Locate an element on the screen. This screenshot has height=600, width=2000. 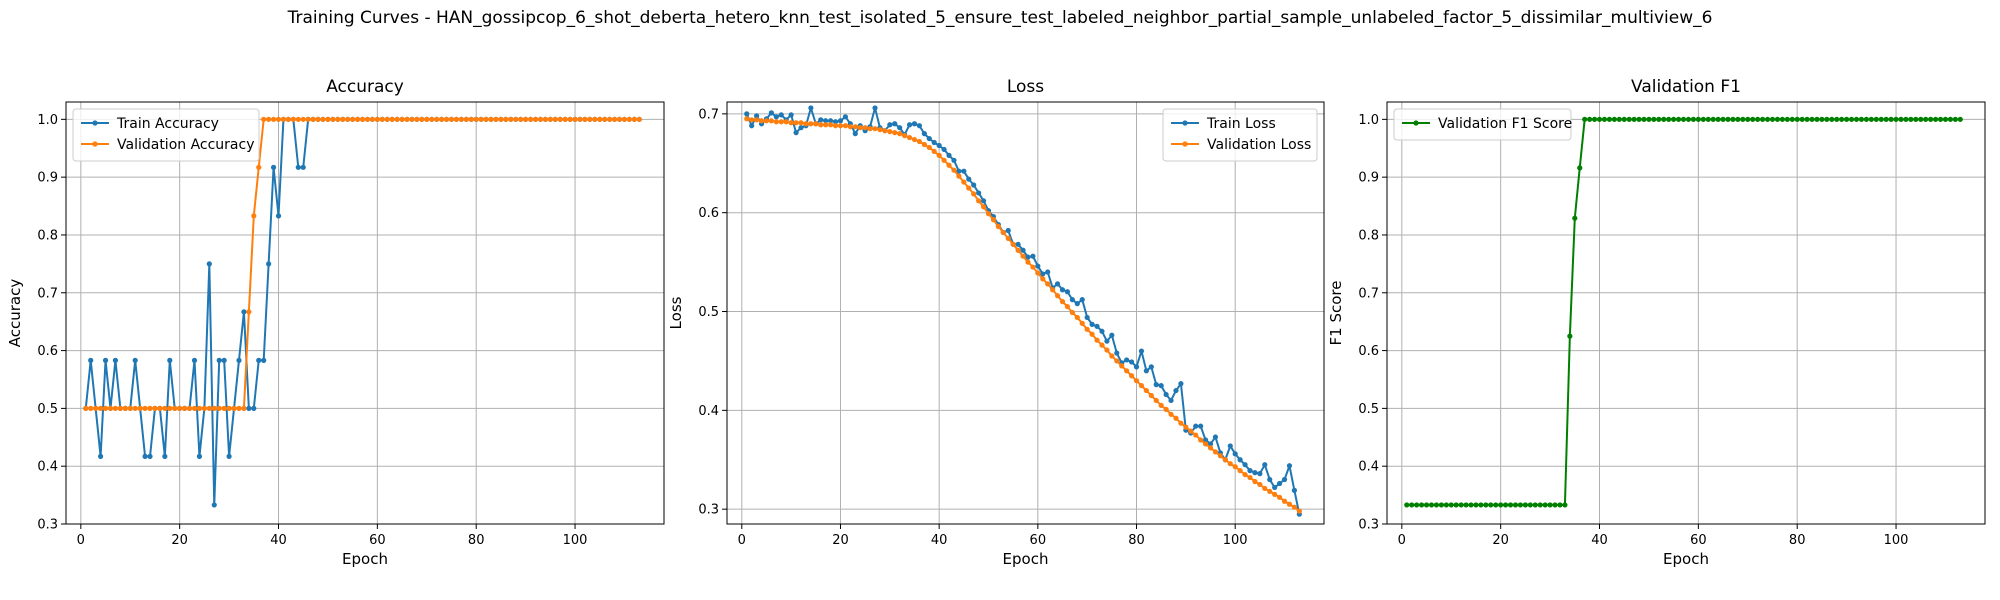
legend-swatch-marker is located at coordinates (95, 123).